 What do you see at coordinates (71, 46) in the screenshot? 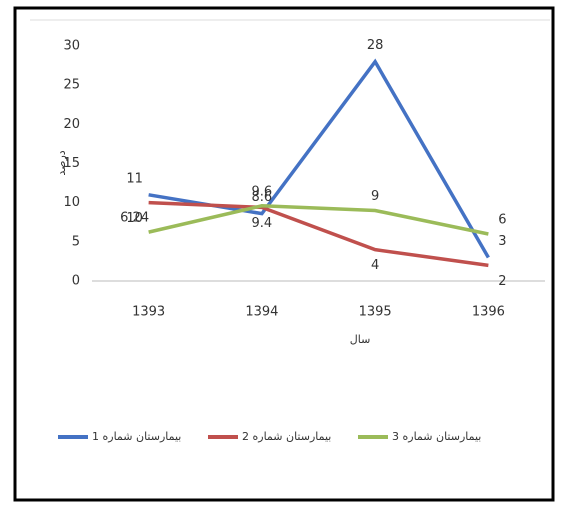
I see `y-tick-label: 30` at bounding box center [71, 46].